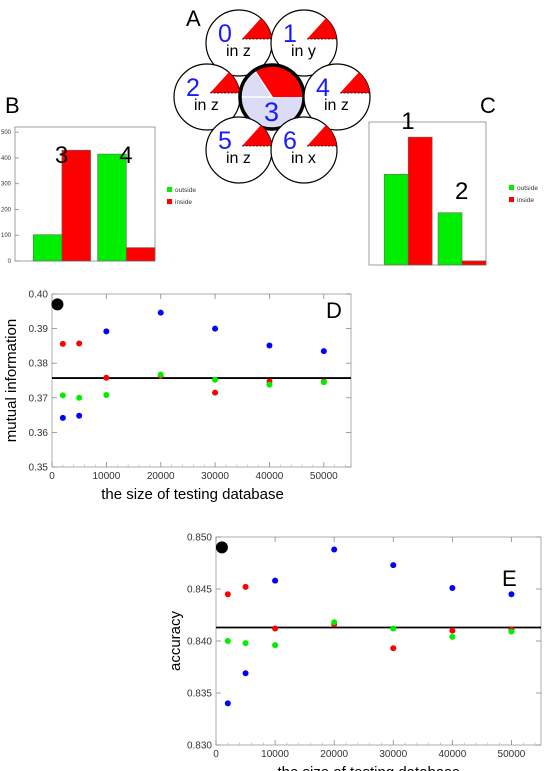 This screenshot has width=545, height=771. Describe the element at coordinates (39, 433) in the screenshot. I see `y-tick-label: 0.36` at that location.